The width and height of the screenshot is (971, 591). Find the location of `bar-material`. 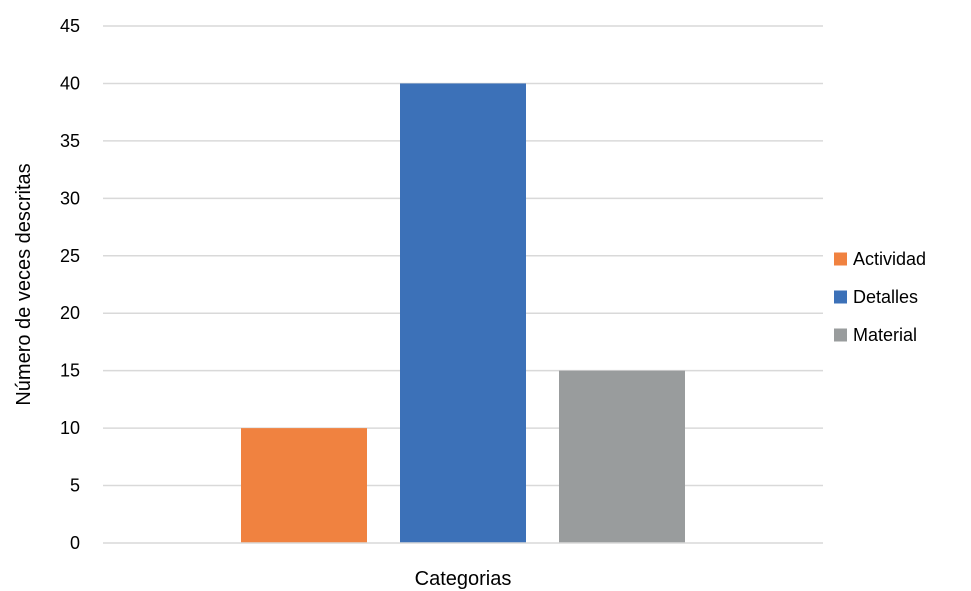

bar-material is located at coordinates (622, 456).